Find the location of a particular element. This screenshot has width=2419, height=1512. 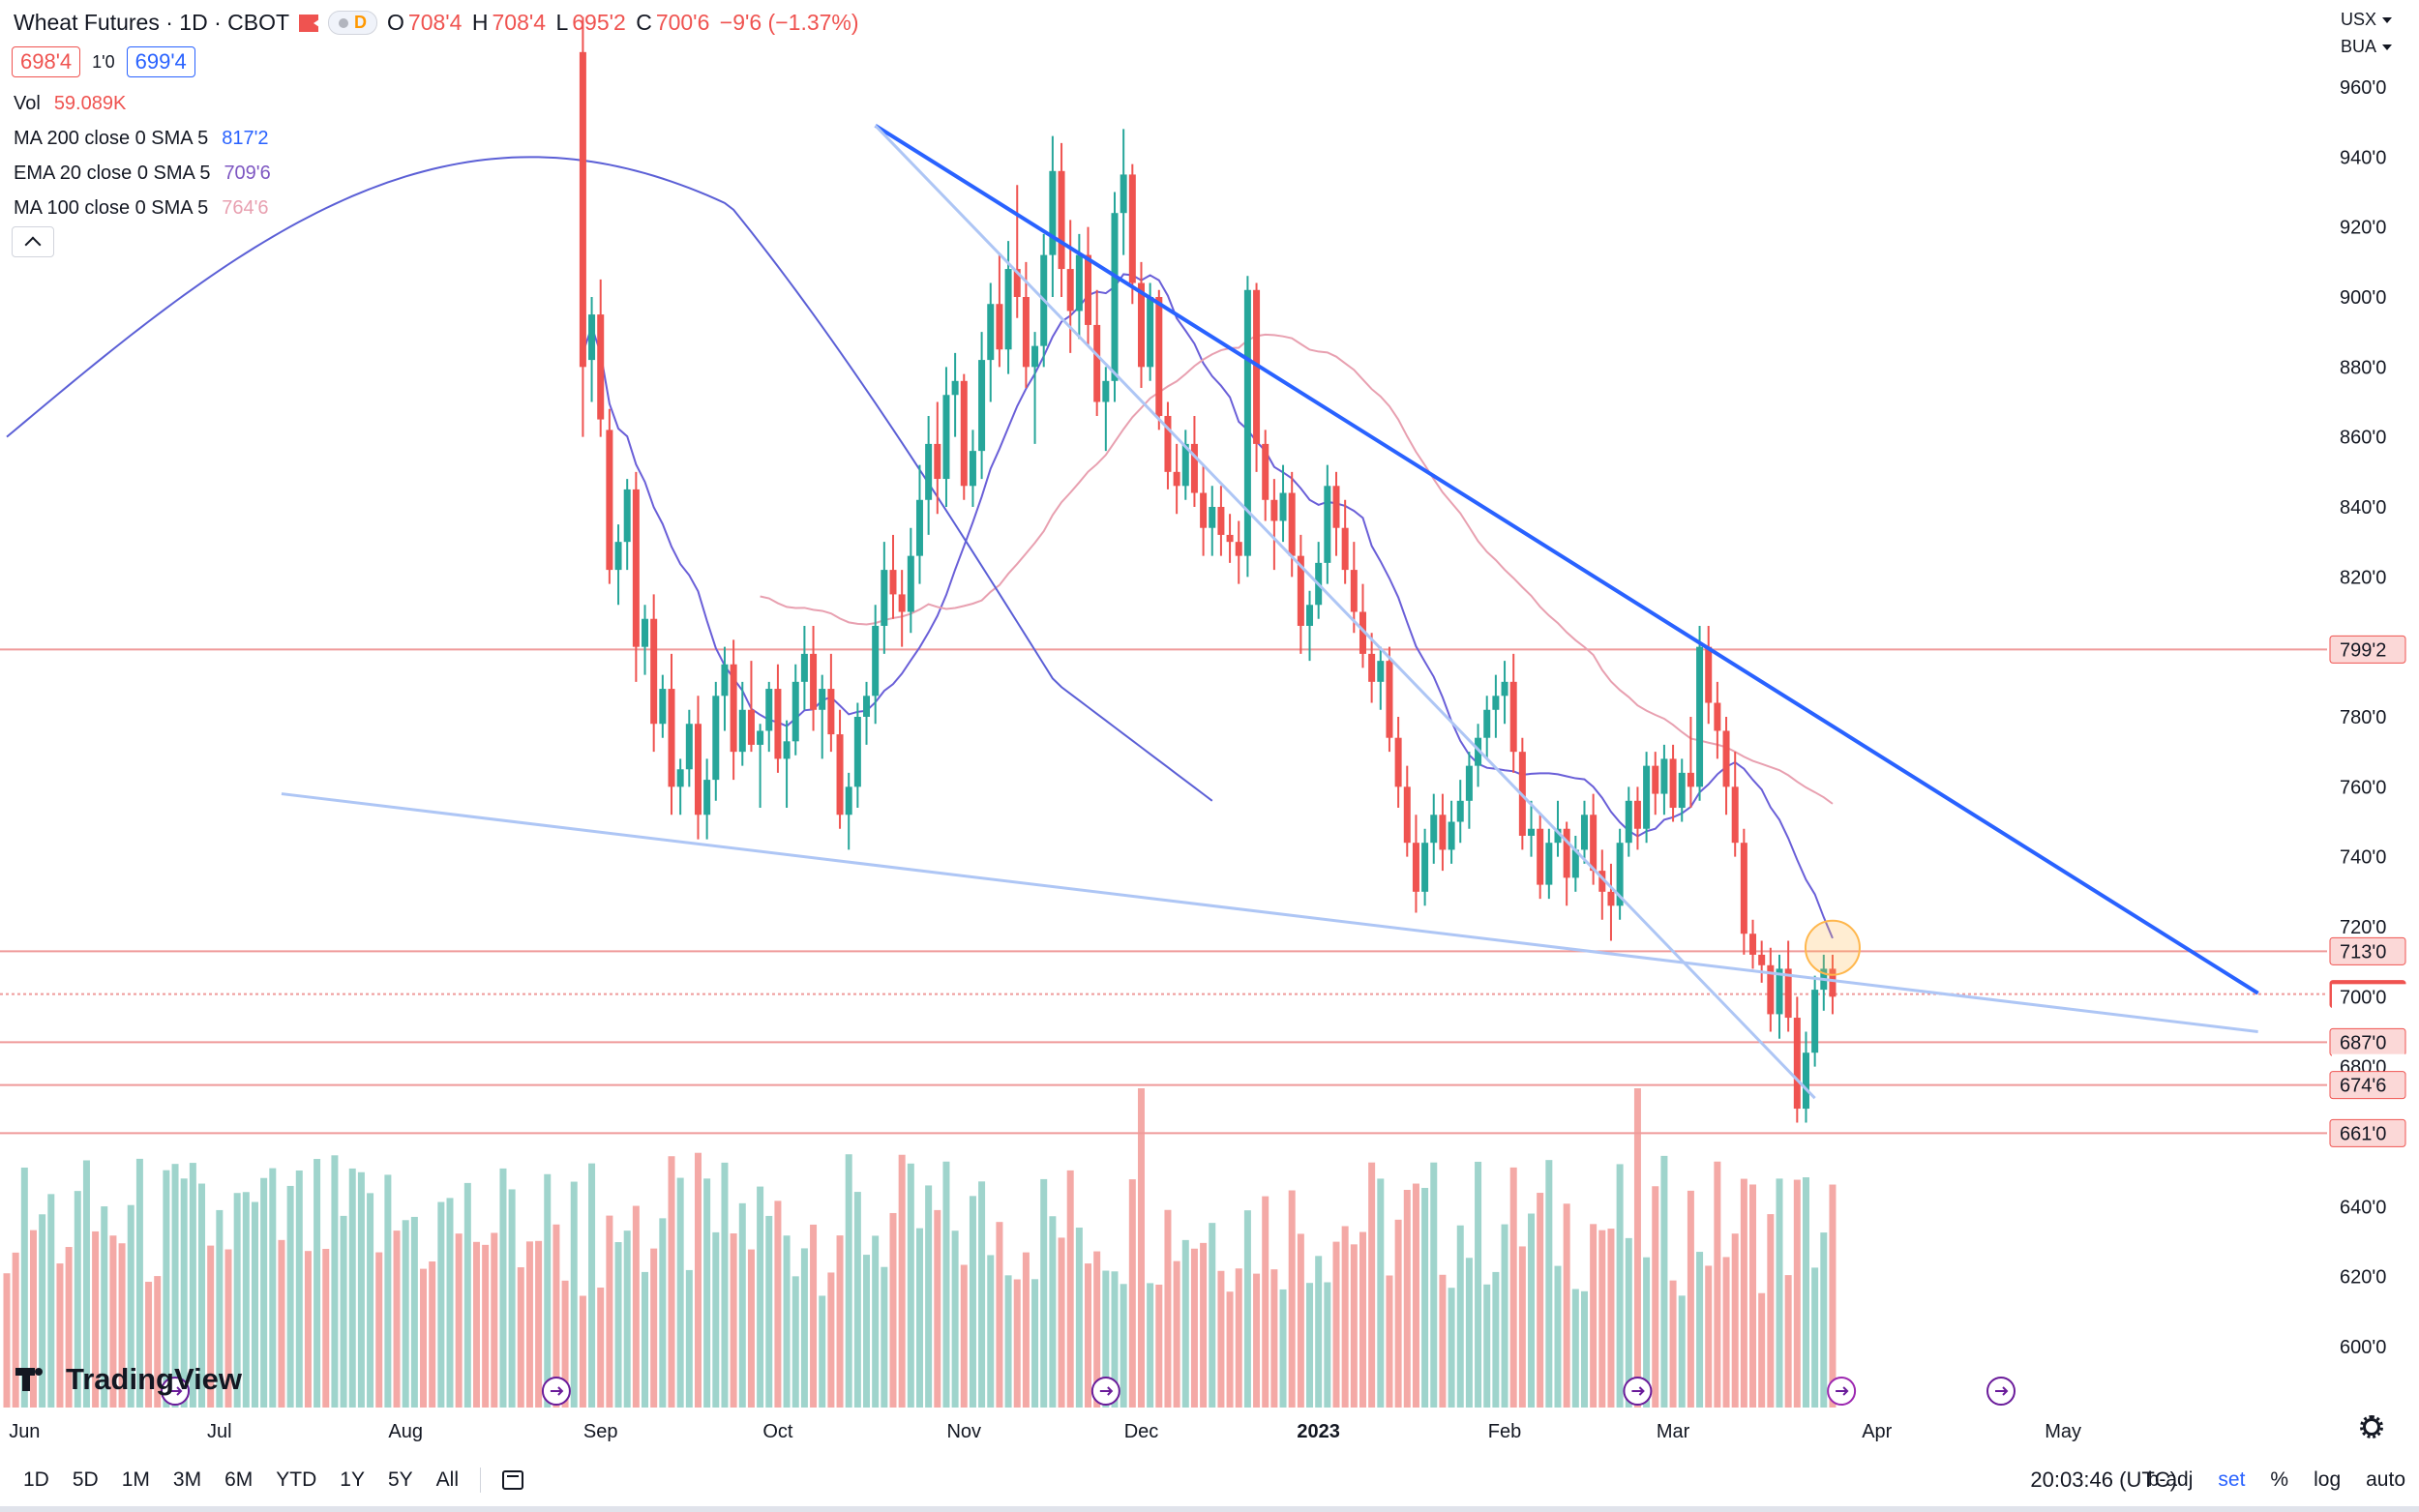

time-axis: Jun Jul Aug Sep Oct Nov Dec 2023 Feb Mar Apr May is located at coordinates (1045, 1432).